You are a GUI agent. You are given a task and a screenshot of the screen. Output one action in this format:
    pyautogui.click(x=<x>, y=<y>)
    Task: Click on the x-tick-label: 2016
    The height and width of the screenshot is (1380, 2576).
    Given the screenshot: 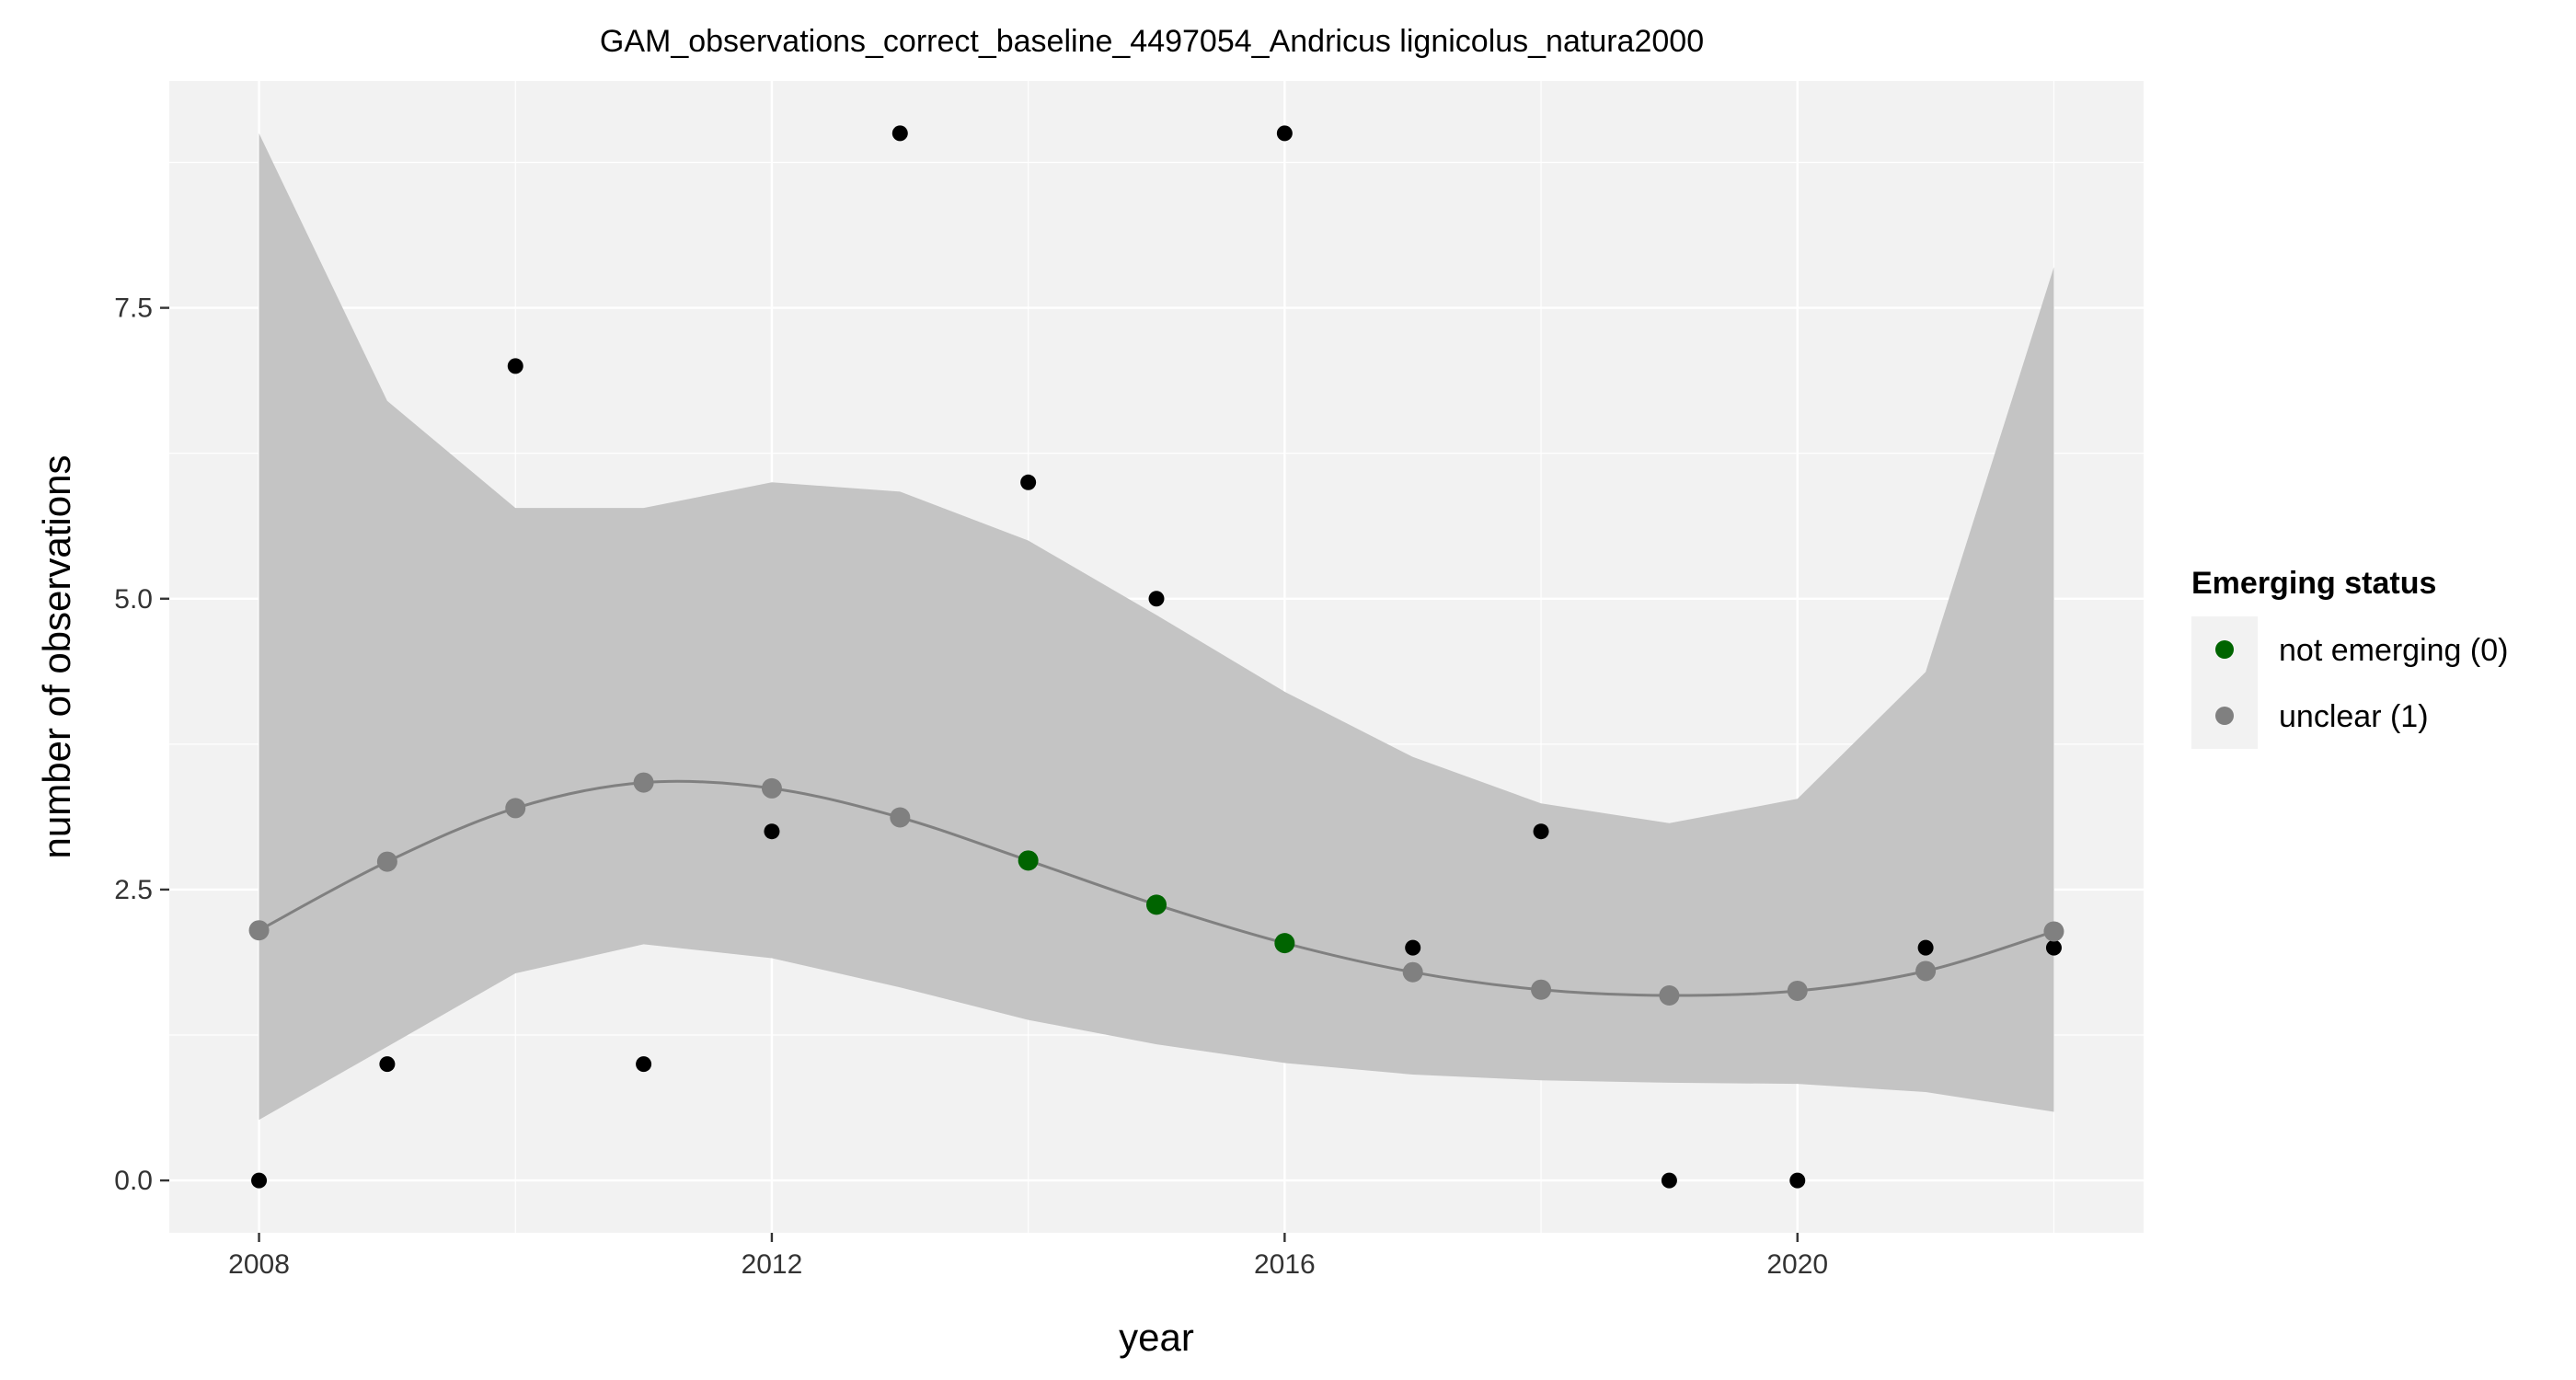 What is the action you would take?
    pyautogui.click(x=1285, y=1264)
    